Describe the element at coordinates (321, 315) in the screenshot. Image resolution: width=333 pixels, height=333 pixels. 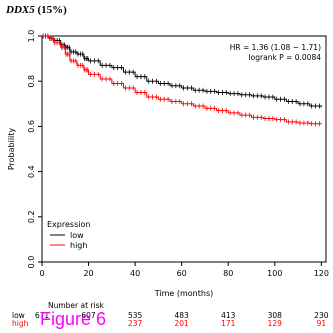
I see `risk-value-low: 230` at that location.